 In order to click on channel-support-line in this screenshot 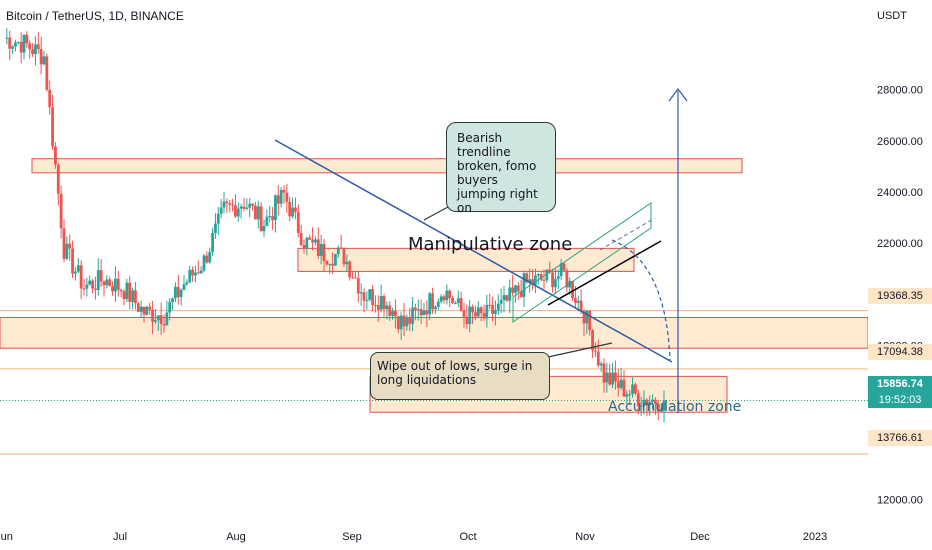, I will do `click(604, 273)`.